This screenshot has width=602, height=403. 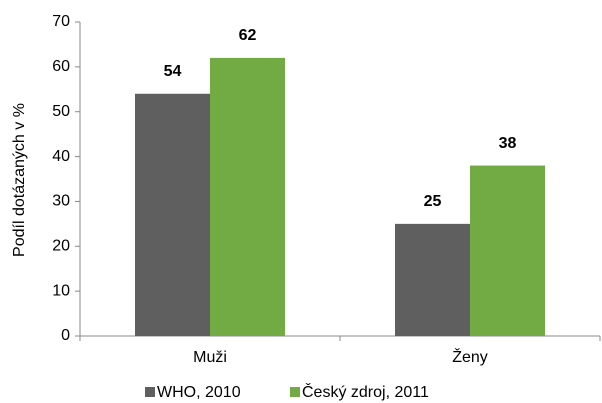 I want to click on y-tick-label: 30, so click(x=61, y=201).